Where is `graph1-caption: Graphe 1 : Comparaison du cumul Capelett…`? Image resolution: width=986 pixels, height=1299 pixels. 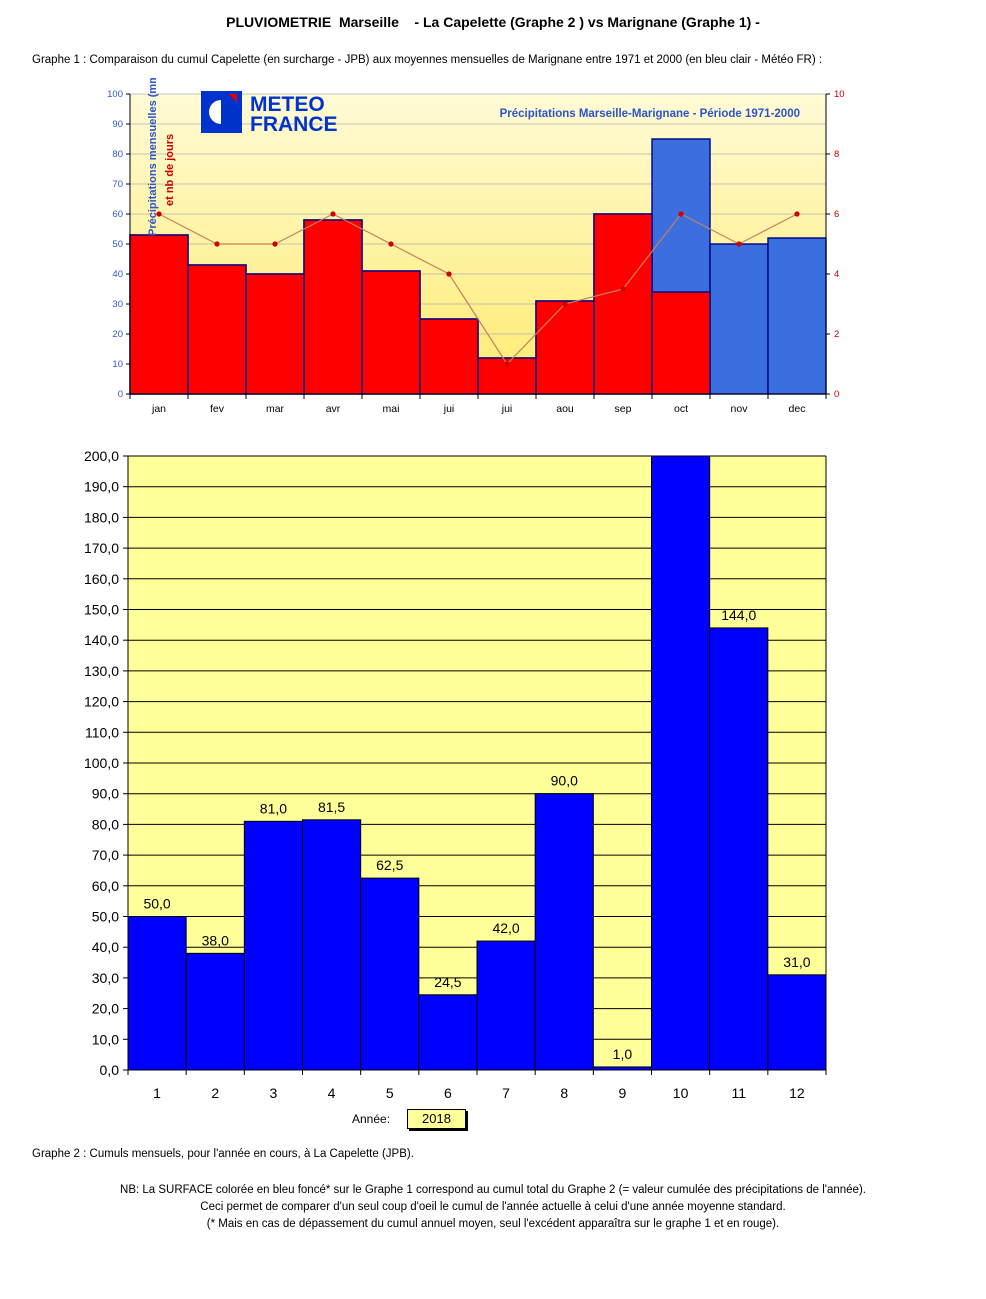
graph1-caption: Graphe 1 : Comparaison du cumul Capelett… is located at coordinates (427, 60).